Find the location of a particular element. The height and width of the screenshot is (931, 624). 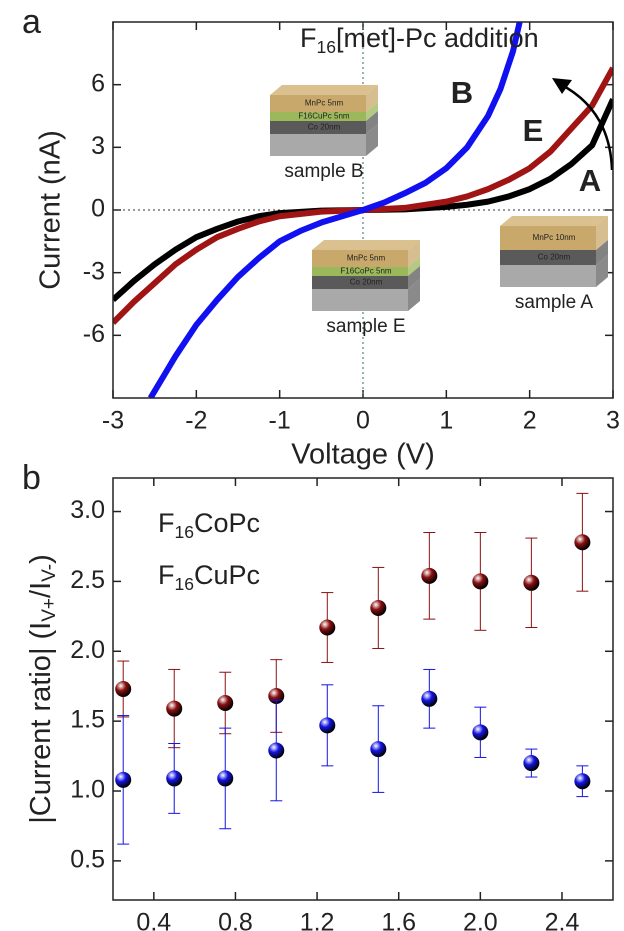

annotation: F16[met]-Pc addition is located at coordinates (419, 40).